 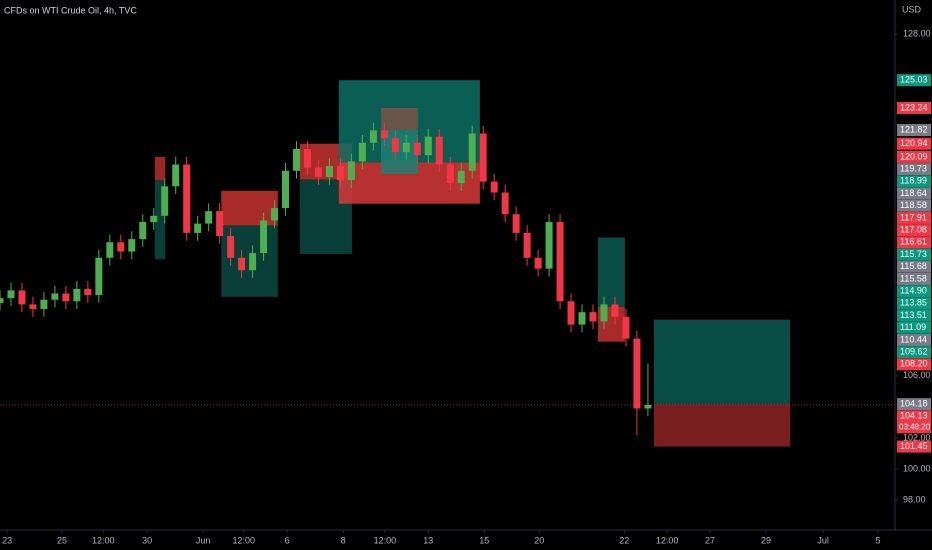 What do you see at coordinates (7, 540) in the screenshot?
I see `x-tick-label: 23` at bounding box center [7, 540].